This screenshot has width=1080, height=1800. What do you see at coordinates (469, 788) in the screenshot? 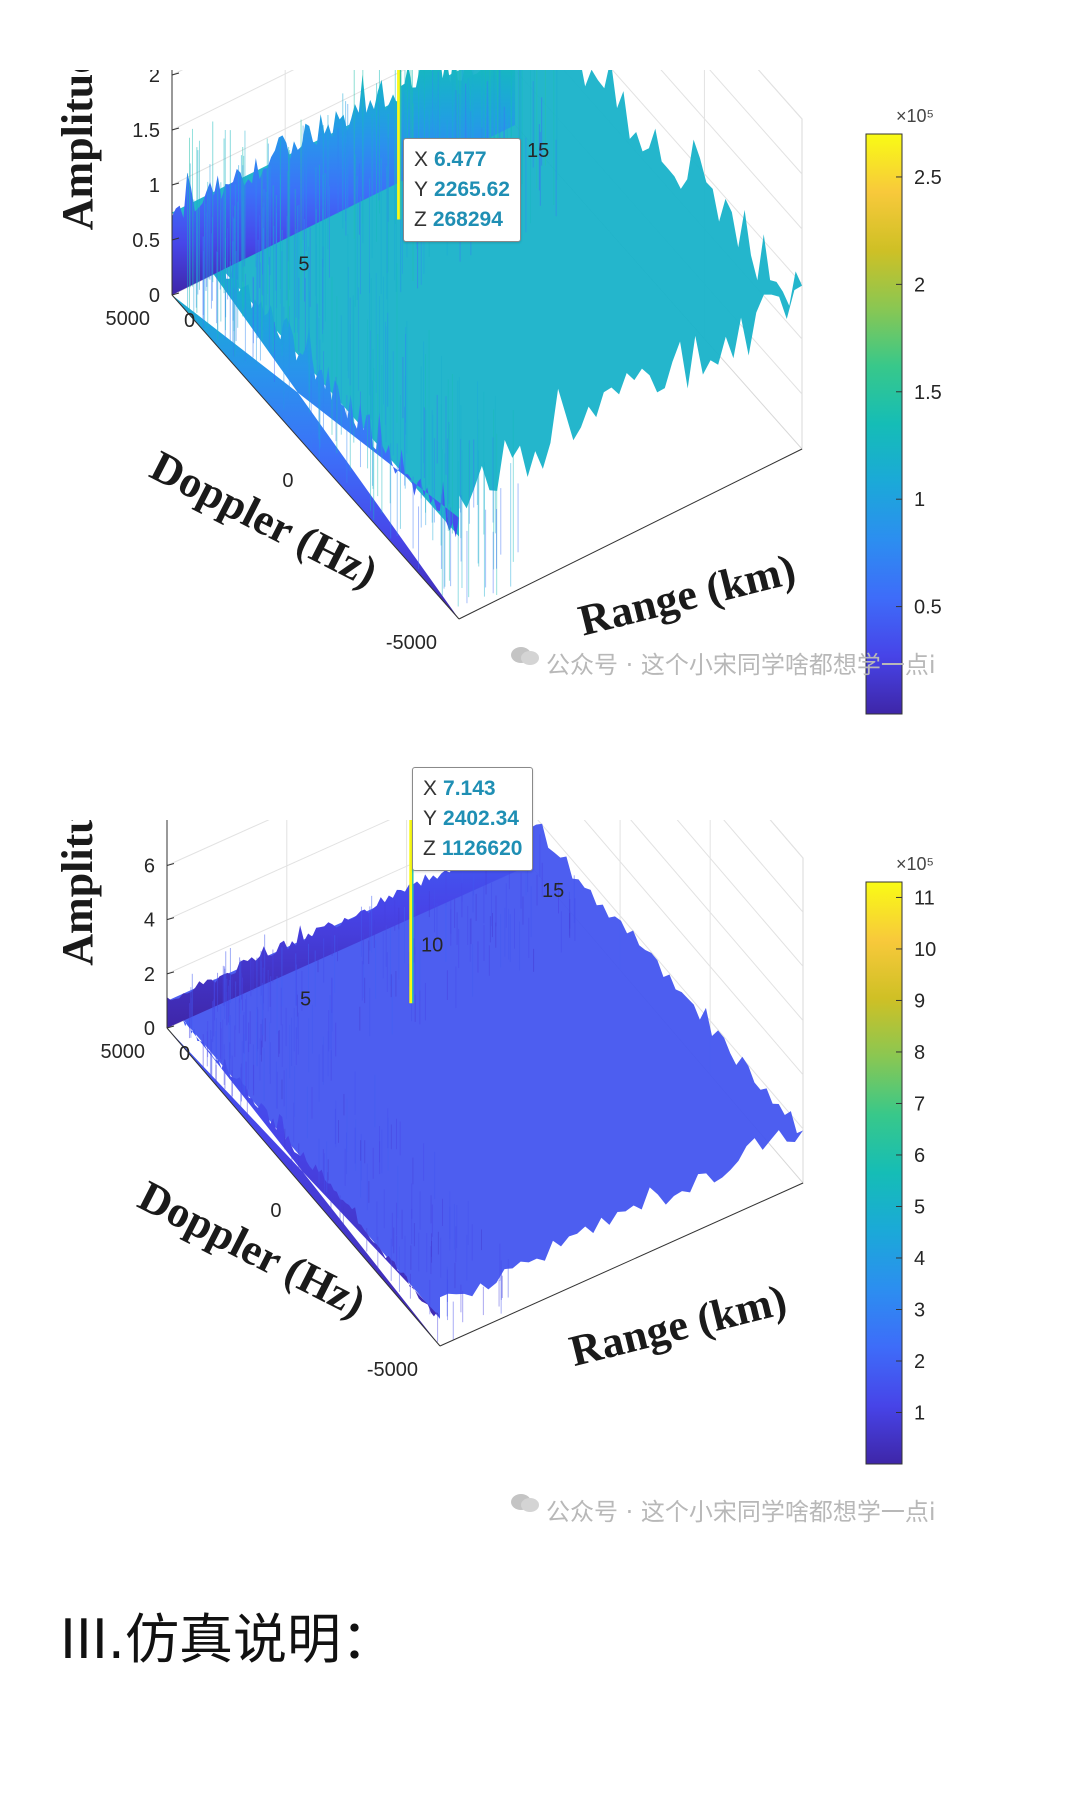
I see `datatip-x-value: 7.143` at bounding box center [469, 788].